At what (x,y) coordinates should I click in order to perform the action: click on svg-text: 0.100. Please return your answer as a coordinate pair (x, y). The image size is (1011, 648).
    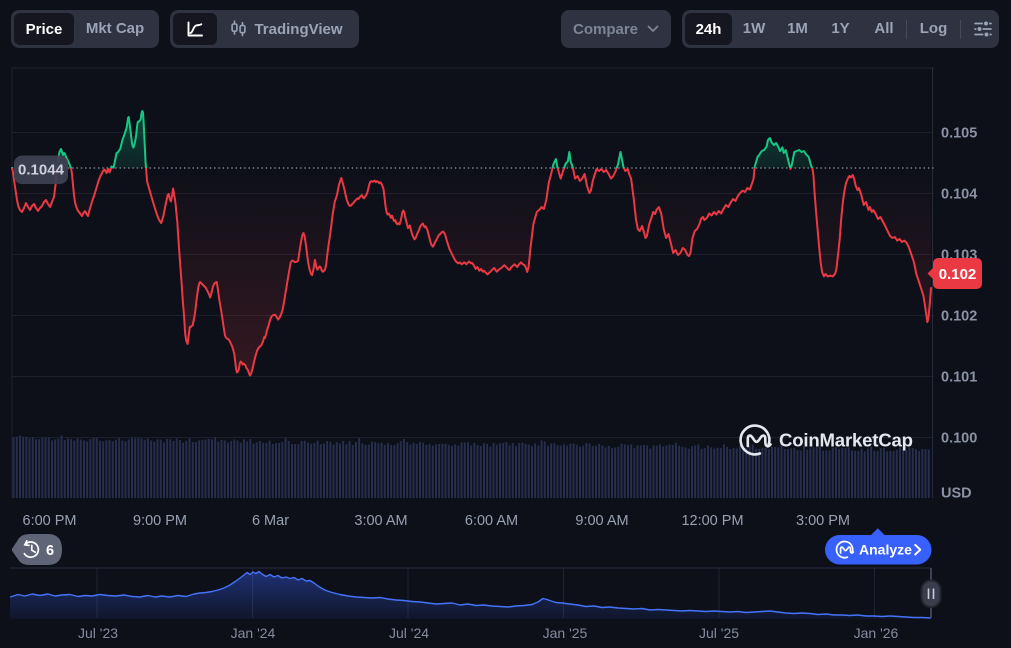
    Looking at the image, I should click on (959, 439).